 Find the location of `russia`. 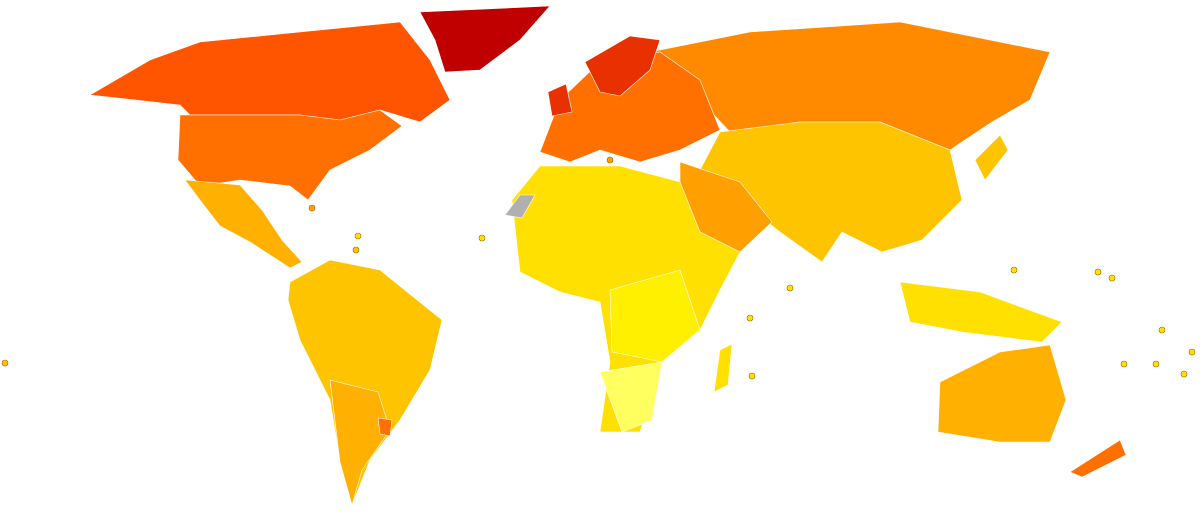

russia is located at coordinates (850, 86).